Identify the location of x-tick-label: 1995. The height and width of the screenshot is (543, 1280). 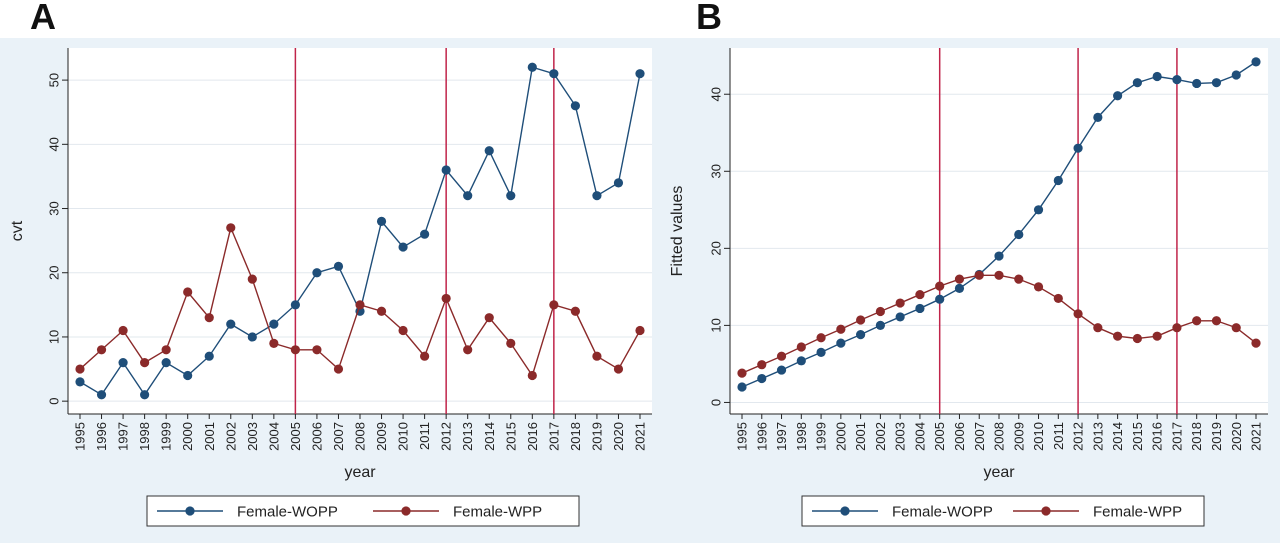
(742, 436).